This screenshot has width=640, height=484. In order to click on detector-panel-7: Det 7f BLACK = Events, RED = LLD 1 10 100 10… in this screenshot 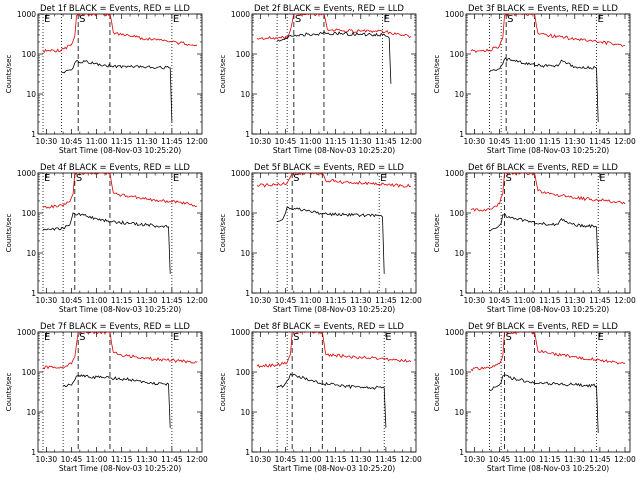, I will do `click(106, 397)`.